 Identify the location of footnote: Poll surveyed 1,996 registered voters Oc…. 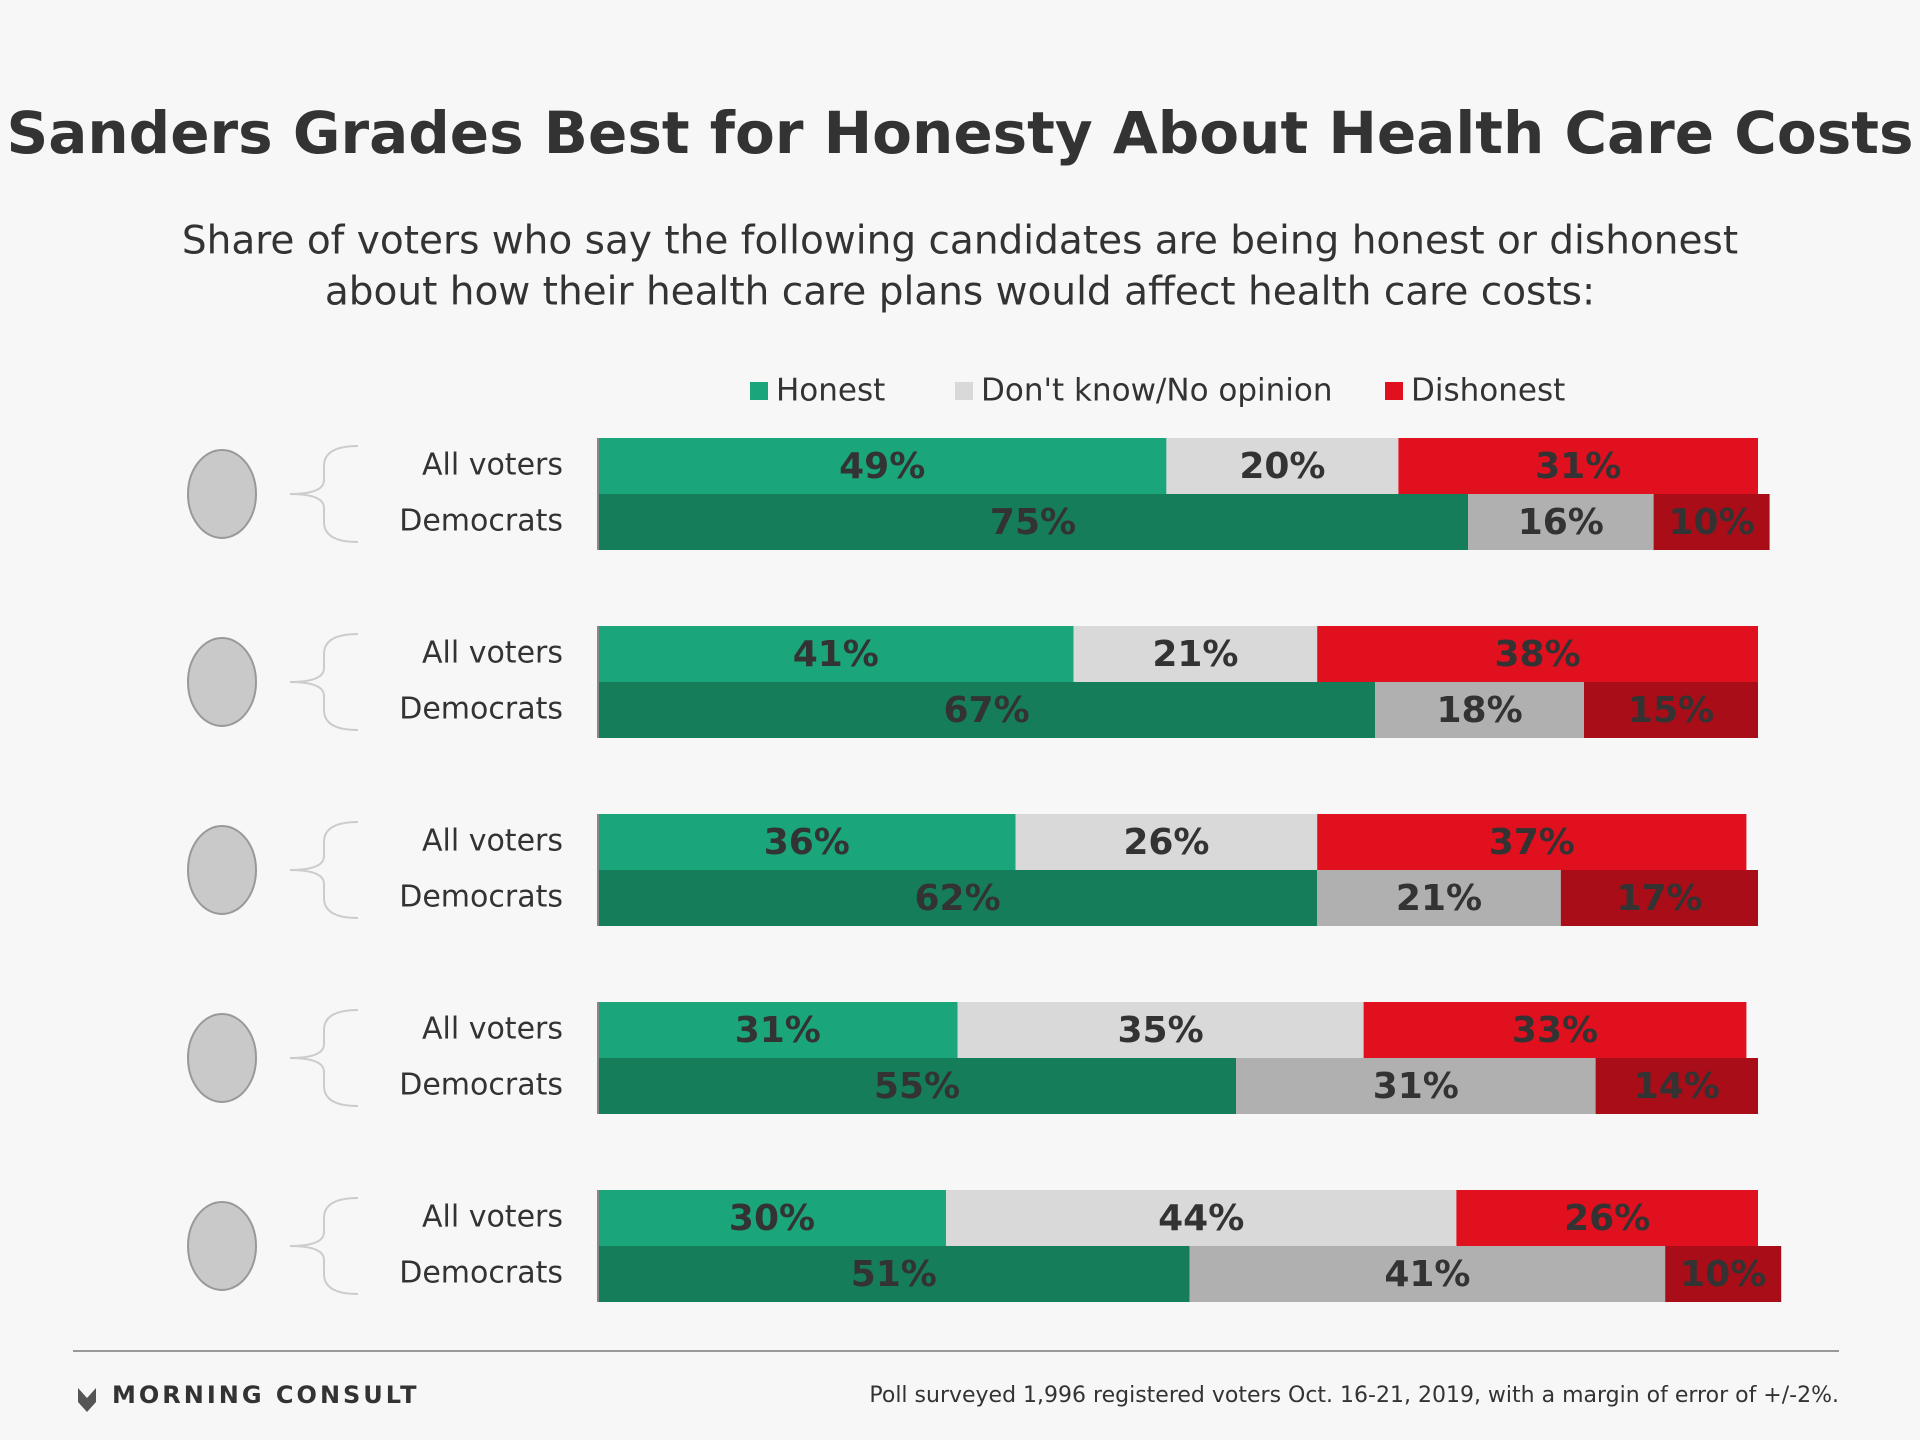
(1354, 1395).